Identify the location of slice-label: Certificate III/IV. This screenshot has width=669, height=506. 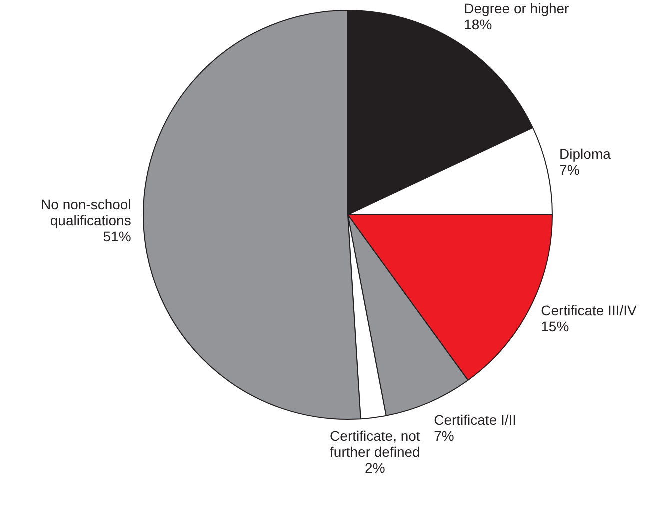
(589, 310).